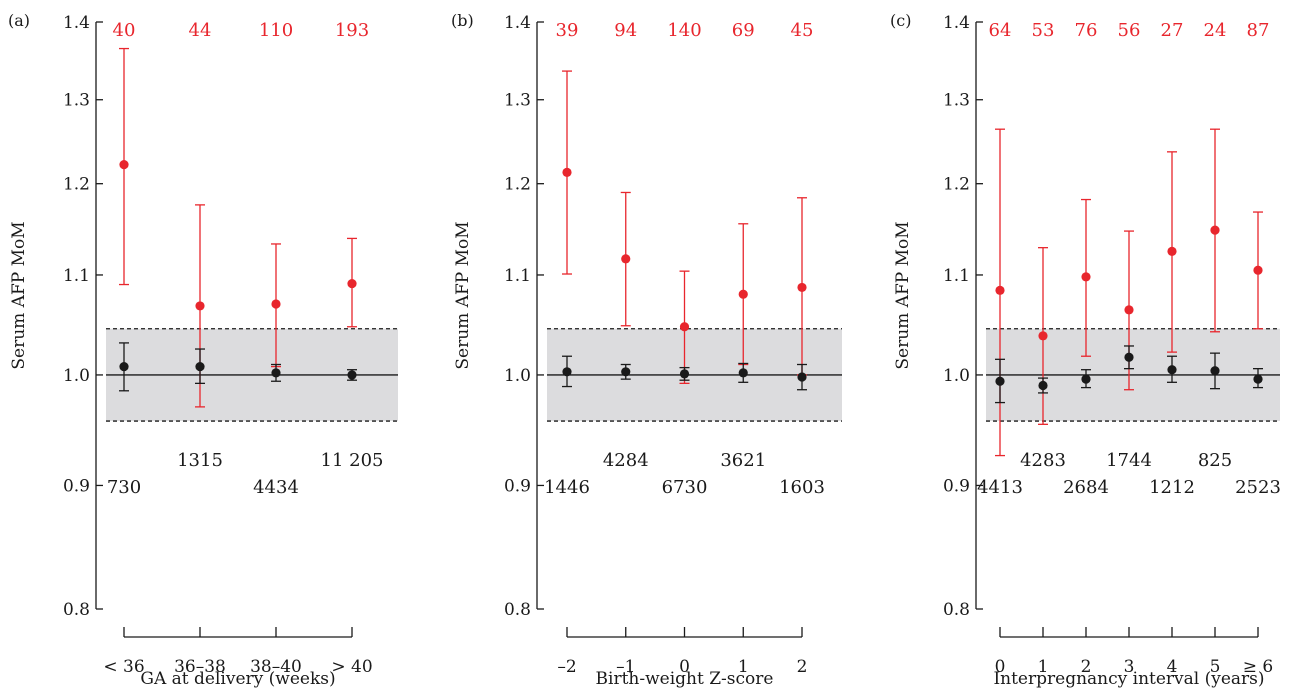 The height and width of the screenshot is (688, 1298). I want to click on series-red: 40 44 110 193, so click(241, 214).